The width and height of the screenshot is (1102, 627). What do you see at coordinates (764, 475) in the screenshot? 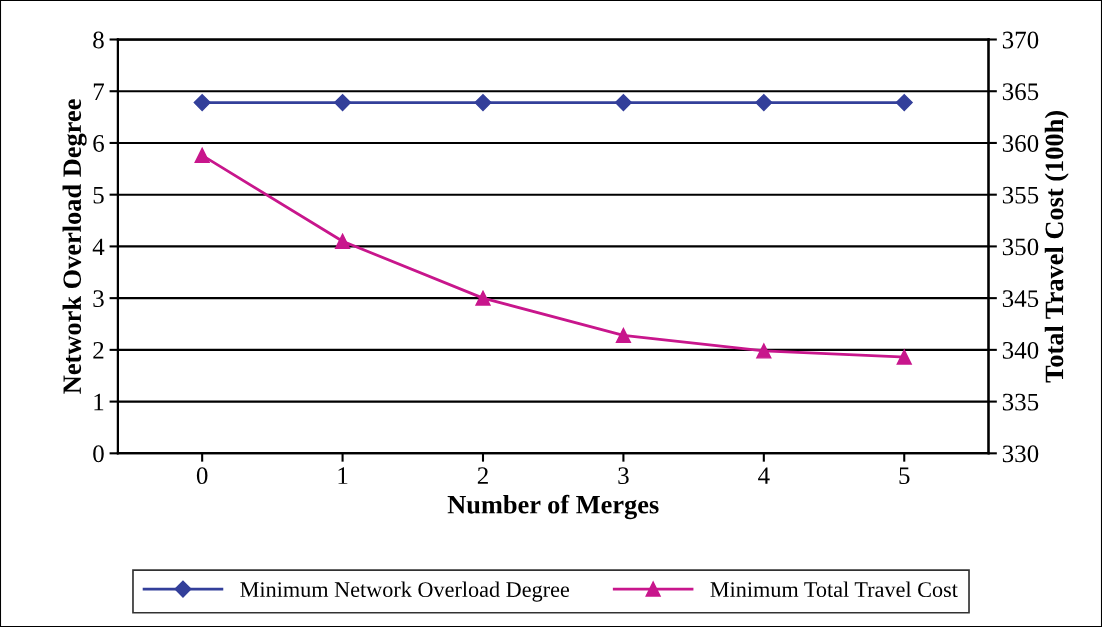
I see `x-tick-label: 4` at bounding box center [764, 475].